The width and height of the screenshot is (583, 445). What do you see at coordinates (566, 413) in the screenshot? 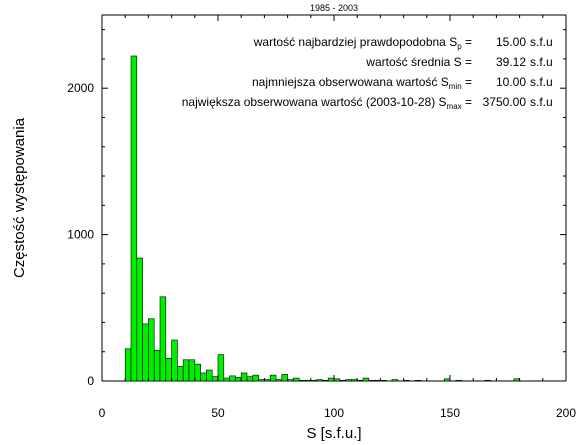
I see `x-tick-label: 200` at bounding box center [566, 413].